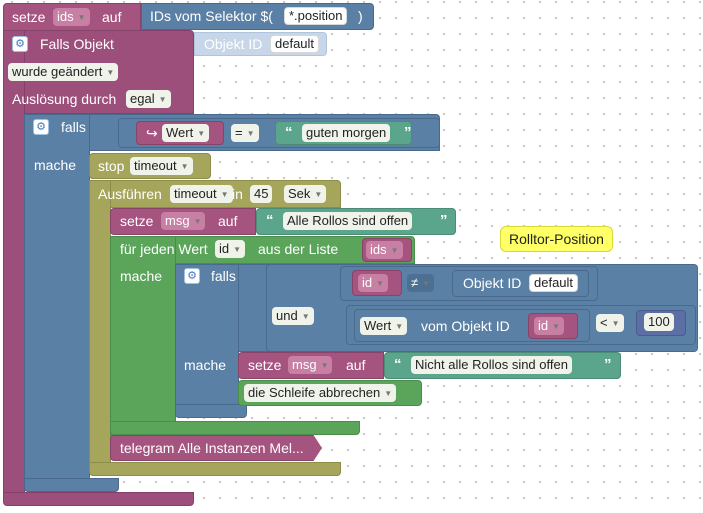 This screenshot has height=513, width=703. I want to click on neq-dropdown: ≠ ▼, so click(421, 283).